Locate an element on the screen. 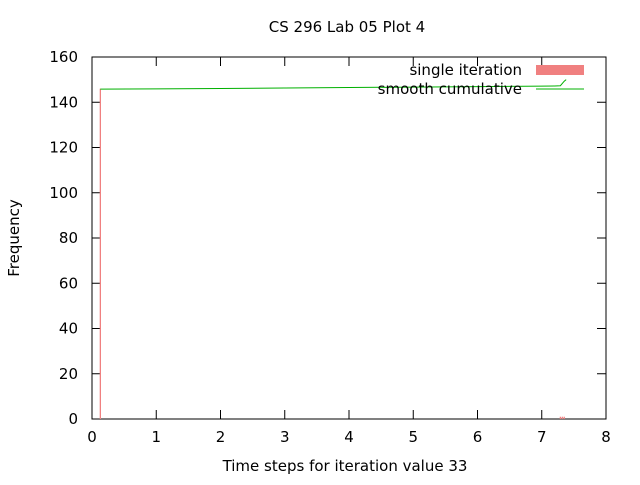 The width and height of the screenshot is (640, 485). x-axis-label: Time steps for iteration value 33 is located at coordinates (345, 466).